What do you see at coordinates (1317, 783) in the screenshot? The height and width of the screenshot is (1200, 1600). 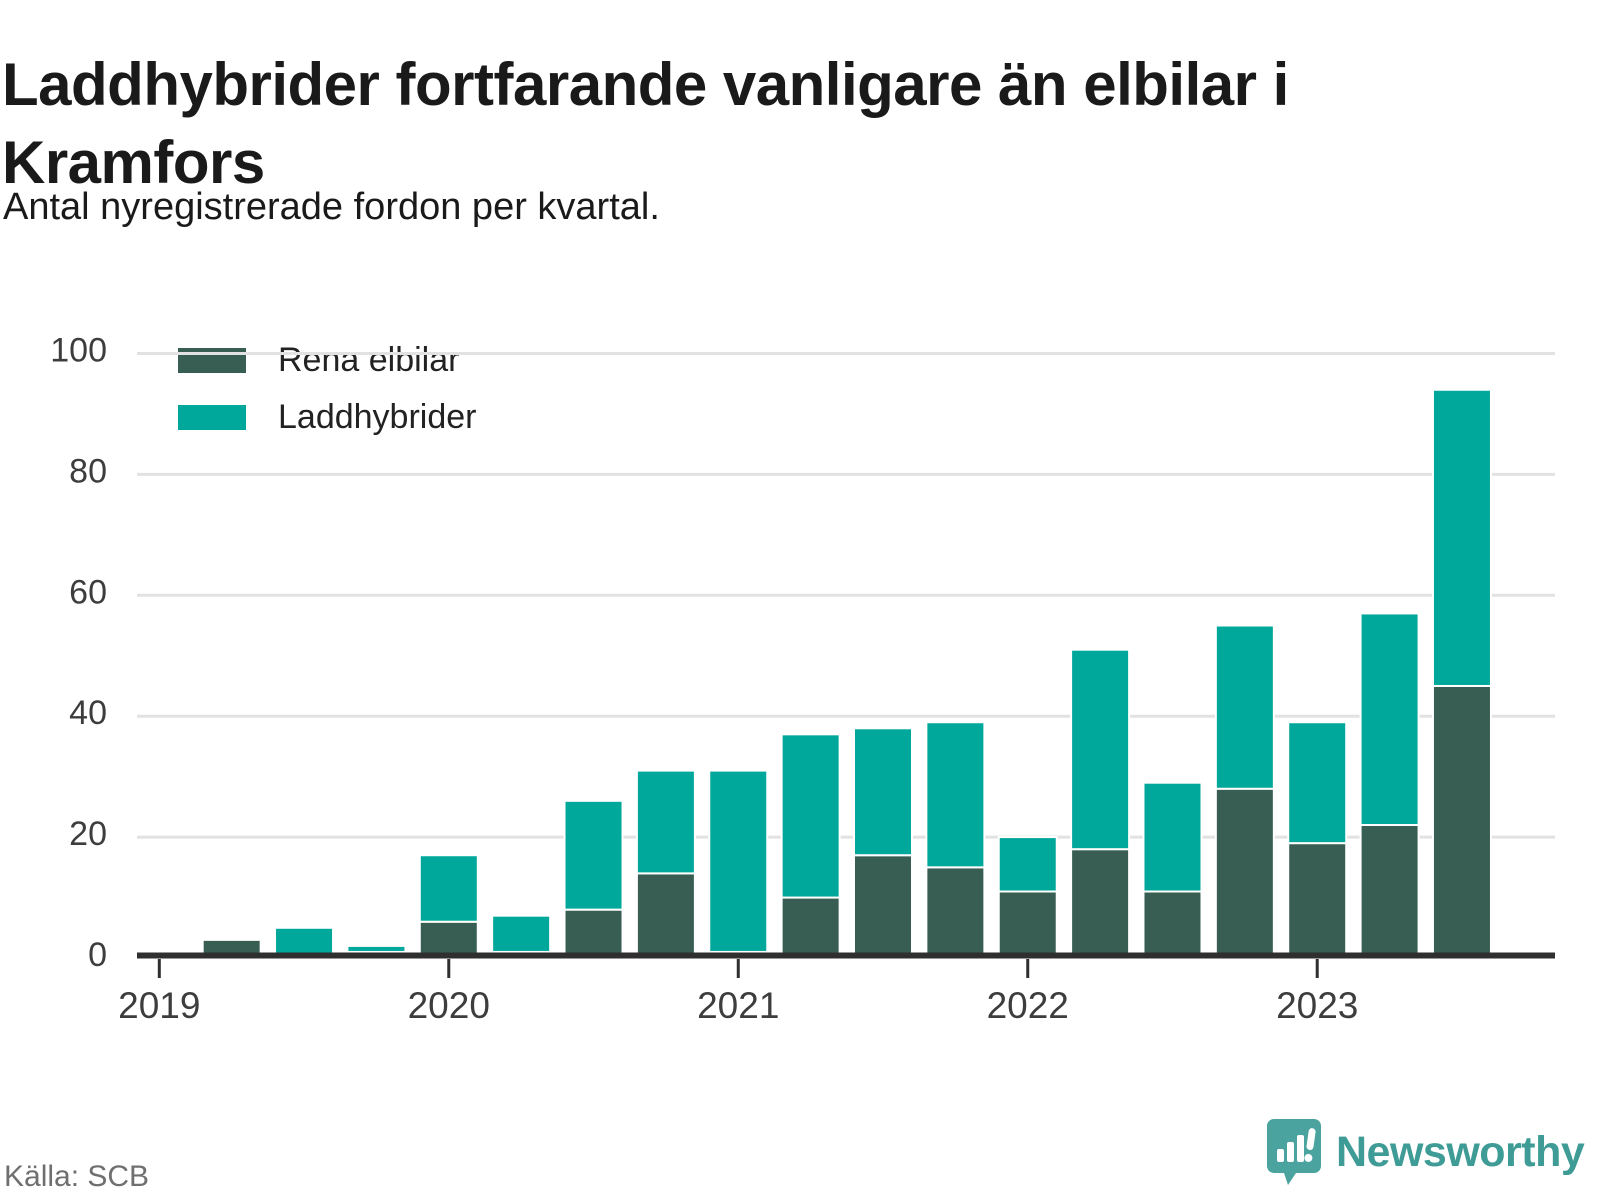 I see `bar-segment-2023K1-laddhybrider` at bounding box center [1317, 783].